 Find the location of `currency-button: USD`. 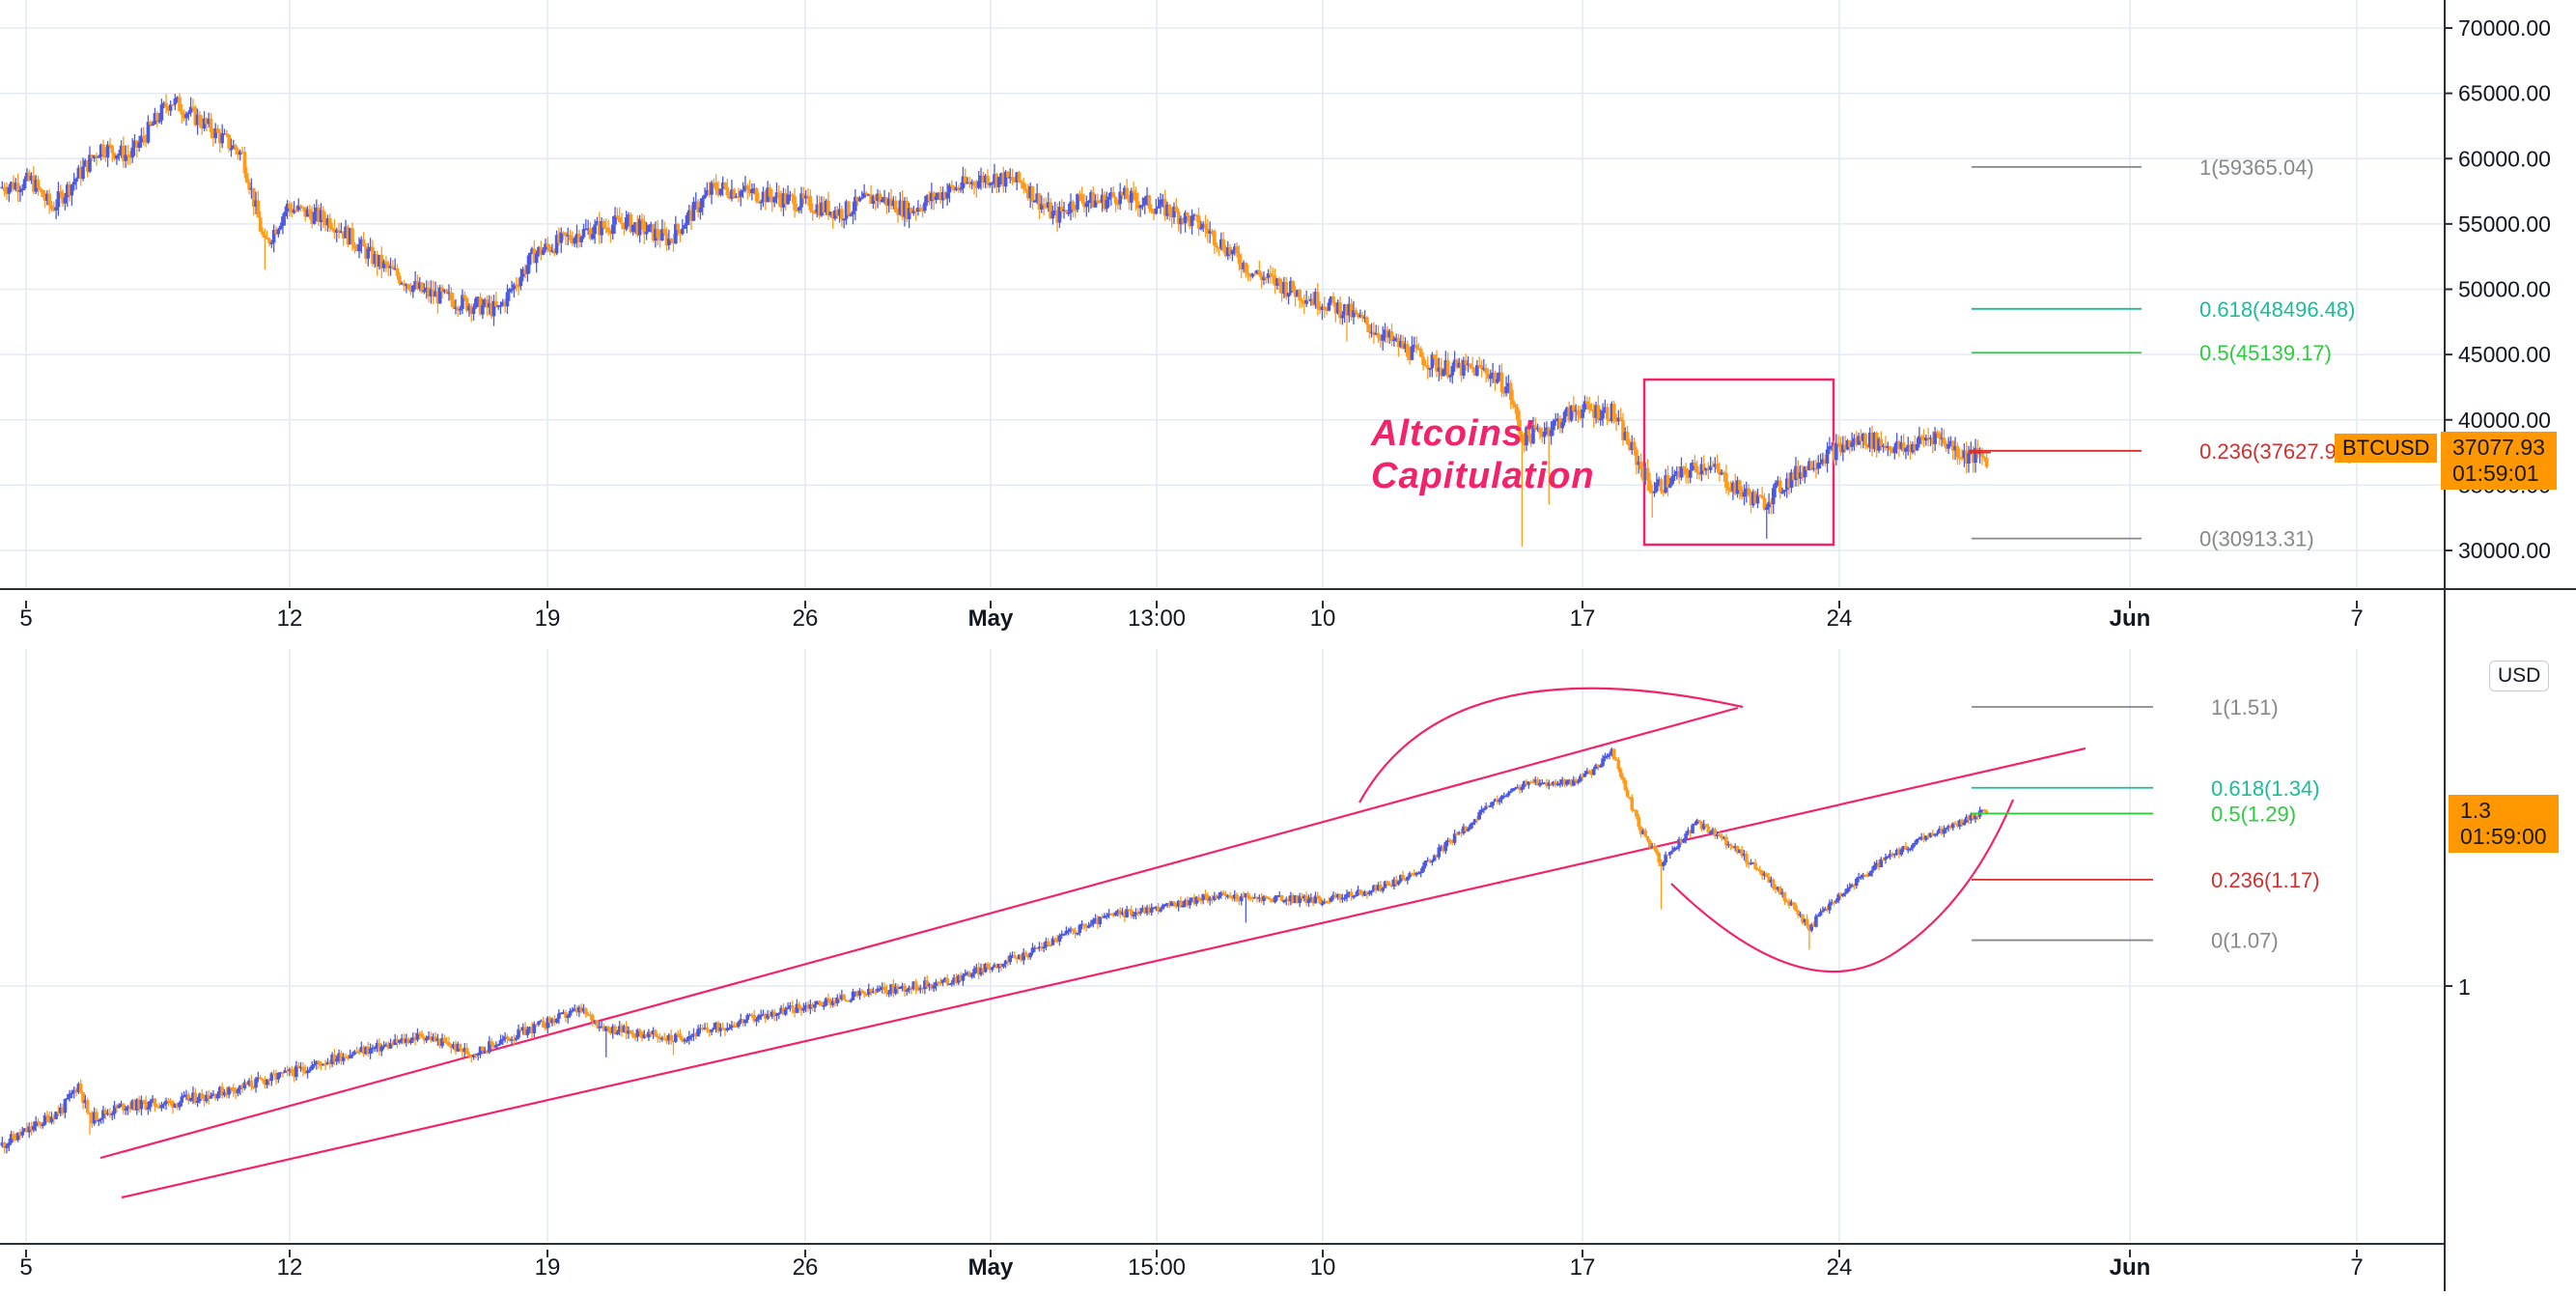

currency-button: USD is located at coordinates (2520, 676).